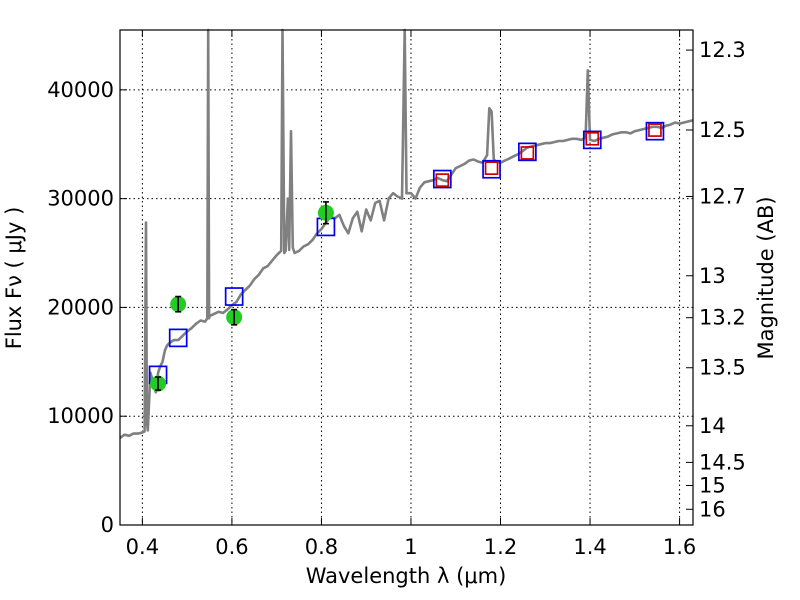  I want to click on right-tick-label: 16, so click(712, 509).